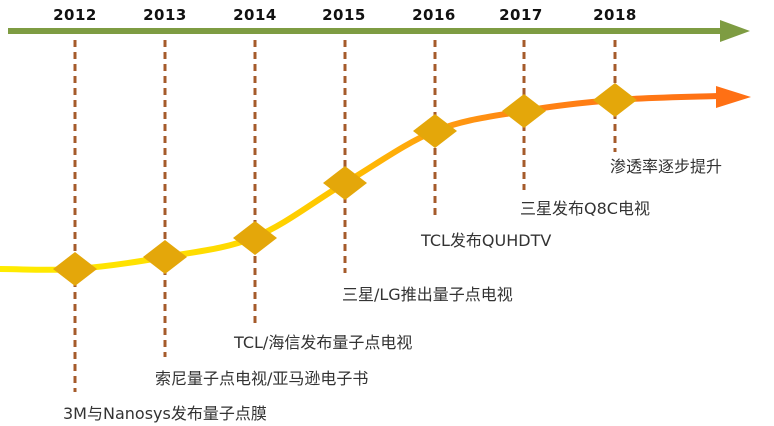  I want to click on year-label-2012: 2012, so click(75, 15).